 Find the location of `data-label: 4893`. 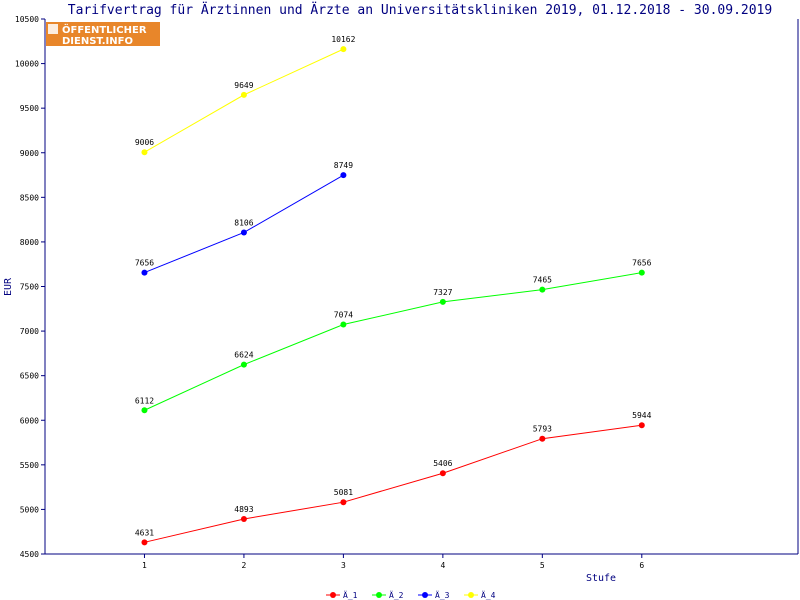

data-label: 4893 is located at coordinates (243, 509).